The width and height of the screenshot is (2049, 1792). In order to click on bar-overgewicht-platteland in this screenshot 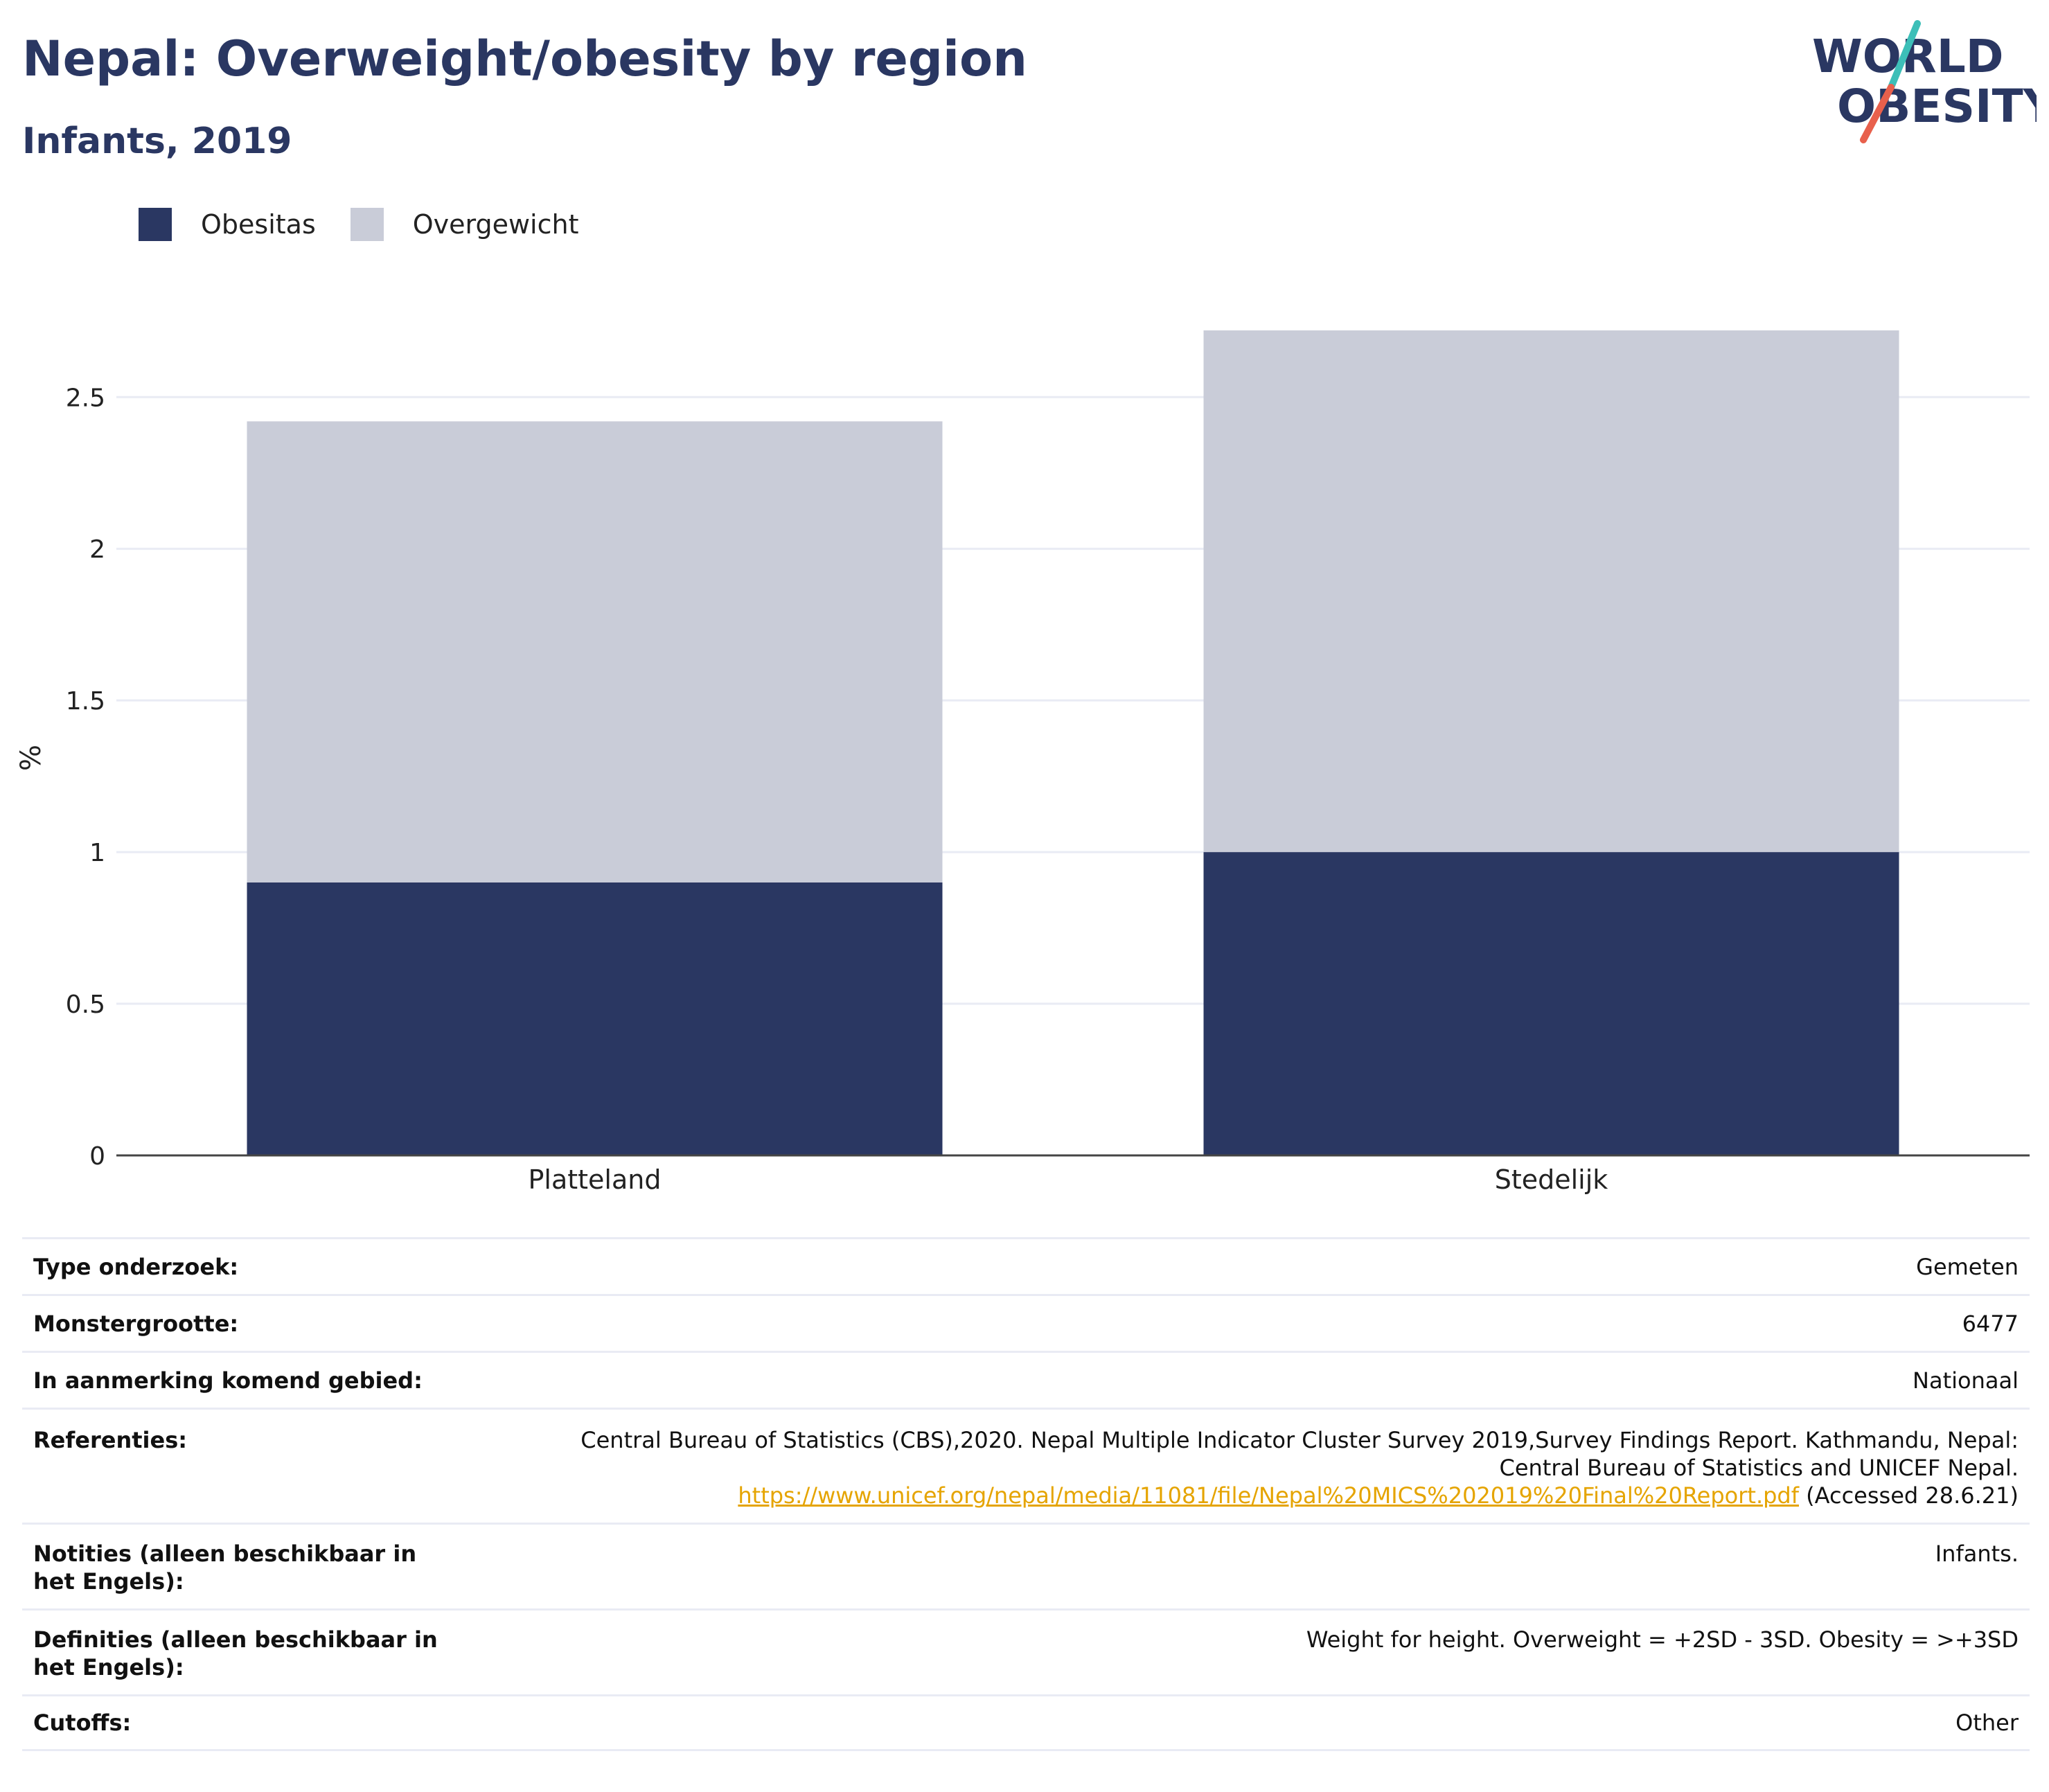, I will do `click(595, 651)`.